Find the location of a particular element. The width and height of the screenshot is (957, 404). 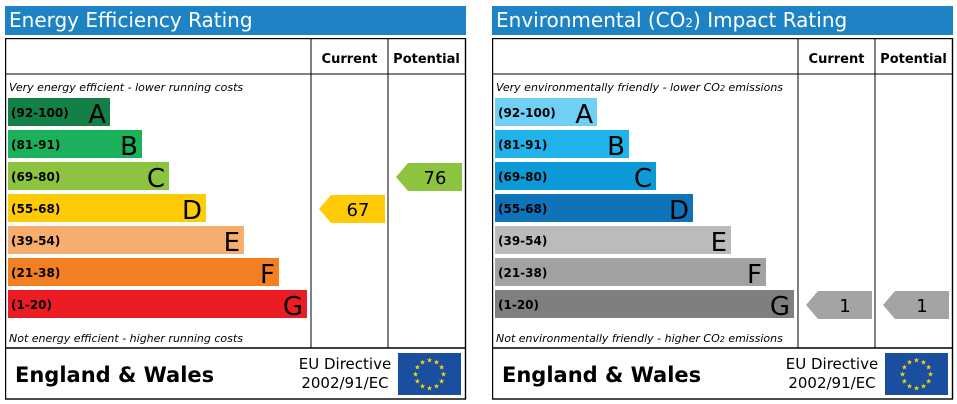

band-range-e: (39-54) is located at coordinates (522, 241).